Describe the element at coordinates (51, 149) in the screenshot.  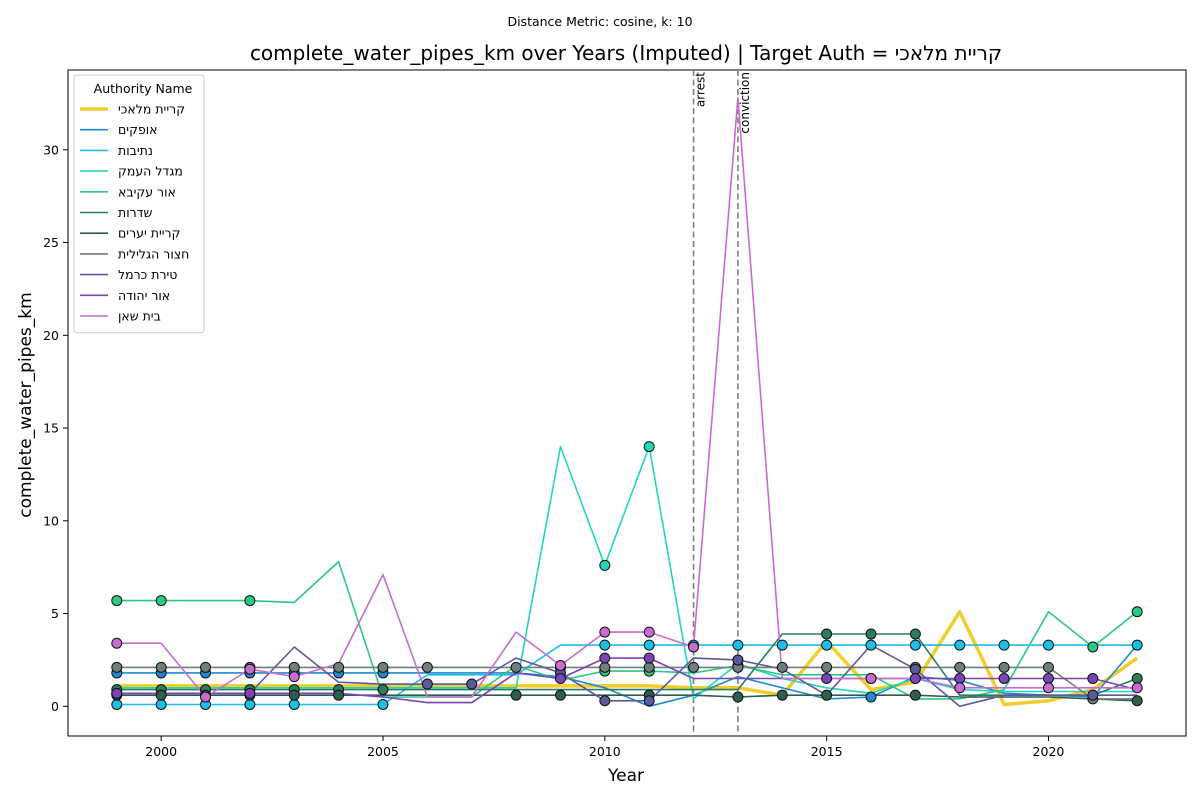
I see `y-tick-label: 30` at that location.